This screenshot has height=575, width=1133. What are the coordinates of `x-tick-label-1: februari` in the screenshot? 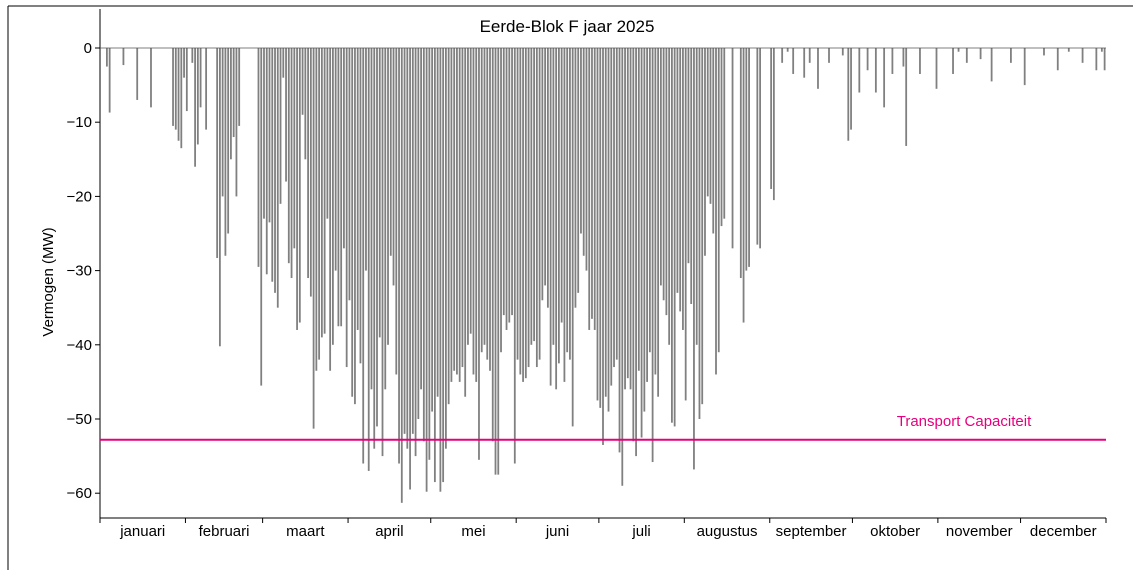 It's located at (224, 531).